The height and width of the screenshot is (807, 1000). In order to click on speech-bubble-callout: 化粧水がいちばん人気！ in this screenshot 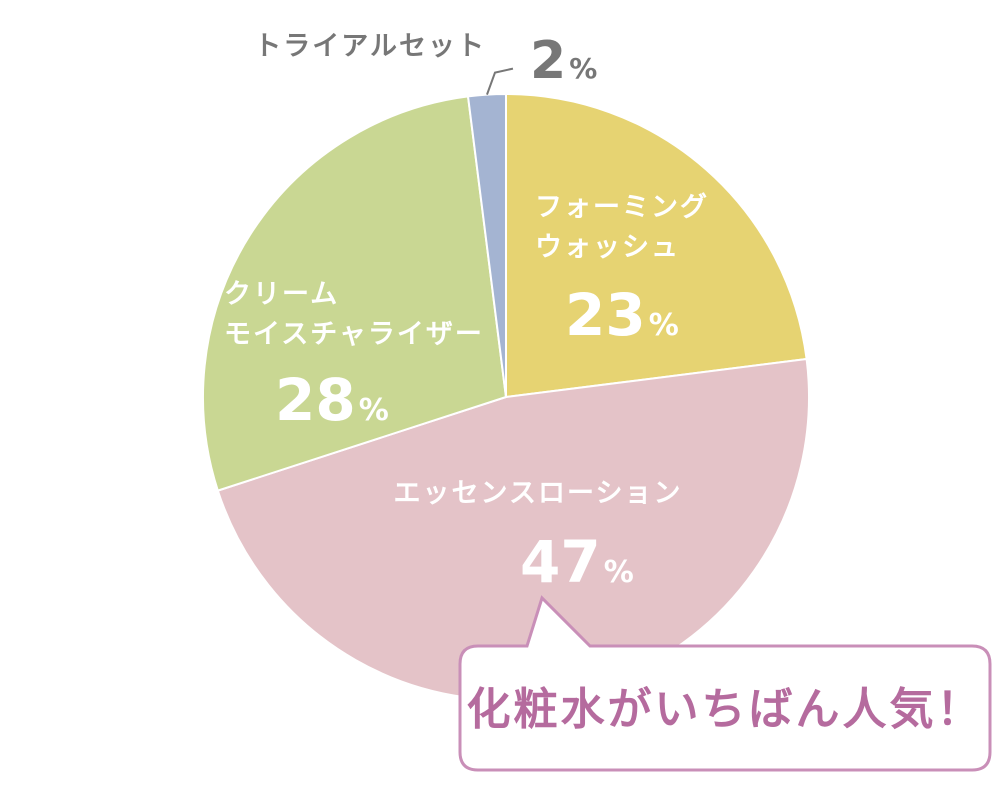, I will do `click(725, 683)`.